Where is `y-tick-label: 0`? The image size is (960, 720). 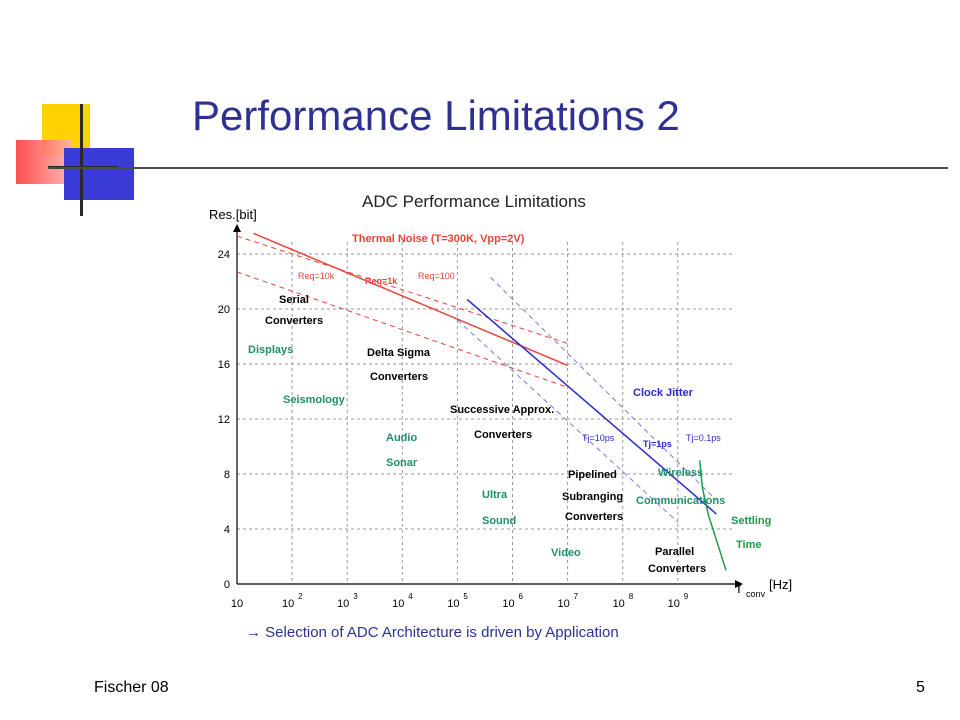 y-tick-label: 0 is located at coordinates (227, 585).